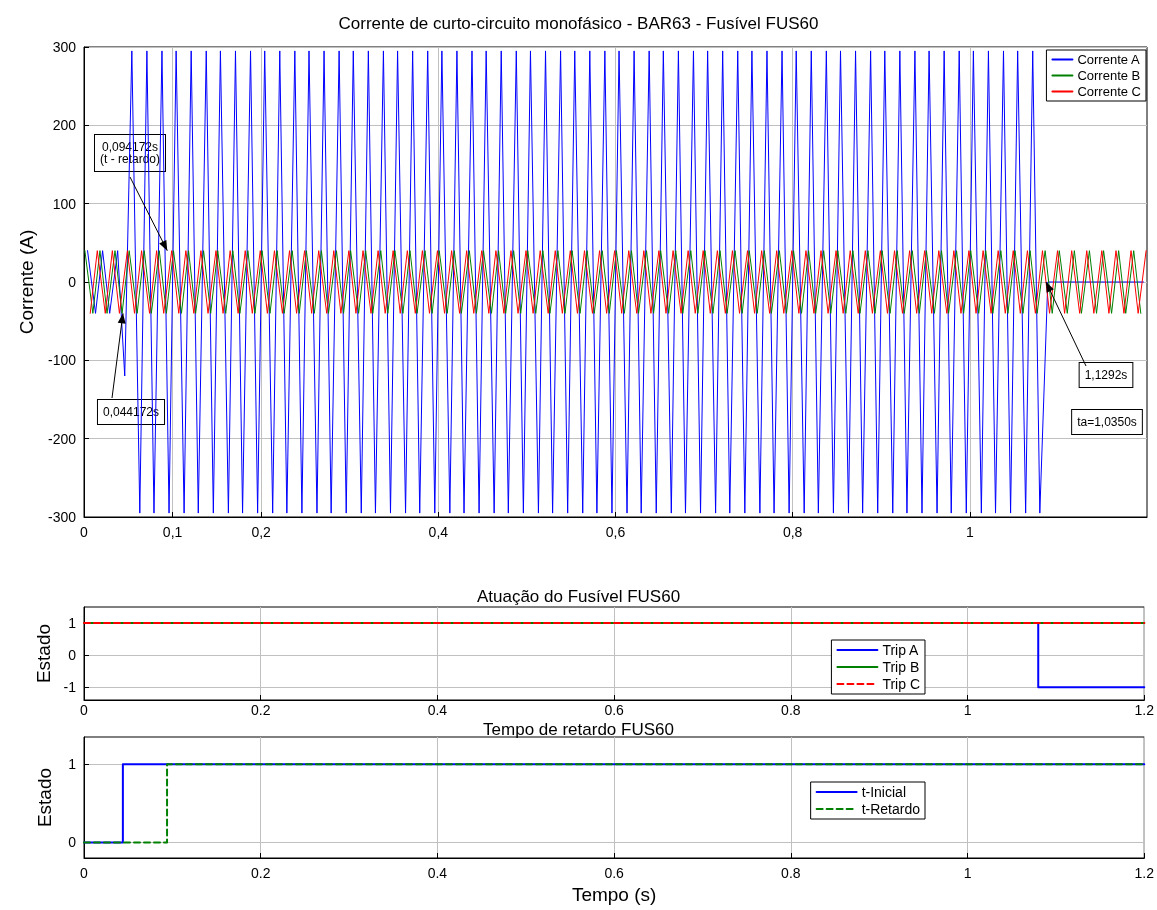 The width and height of the screenshot is (1157, 910). Describe the element at coordinates (62, 517) in the screenshot. I see `y-tick-label: -300` at that location.